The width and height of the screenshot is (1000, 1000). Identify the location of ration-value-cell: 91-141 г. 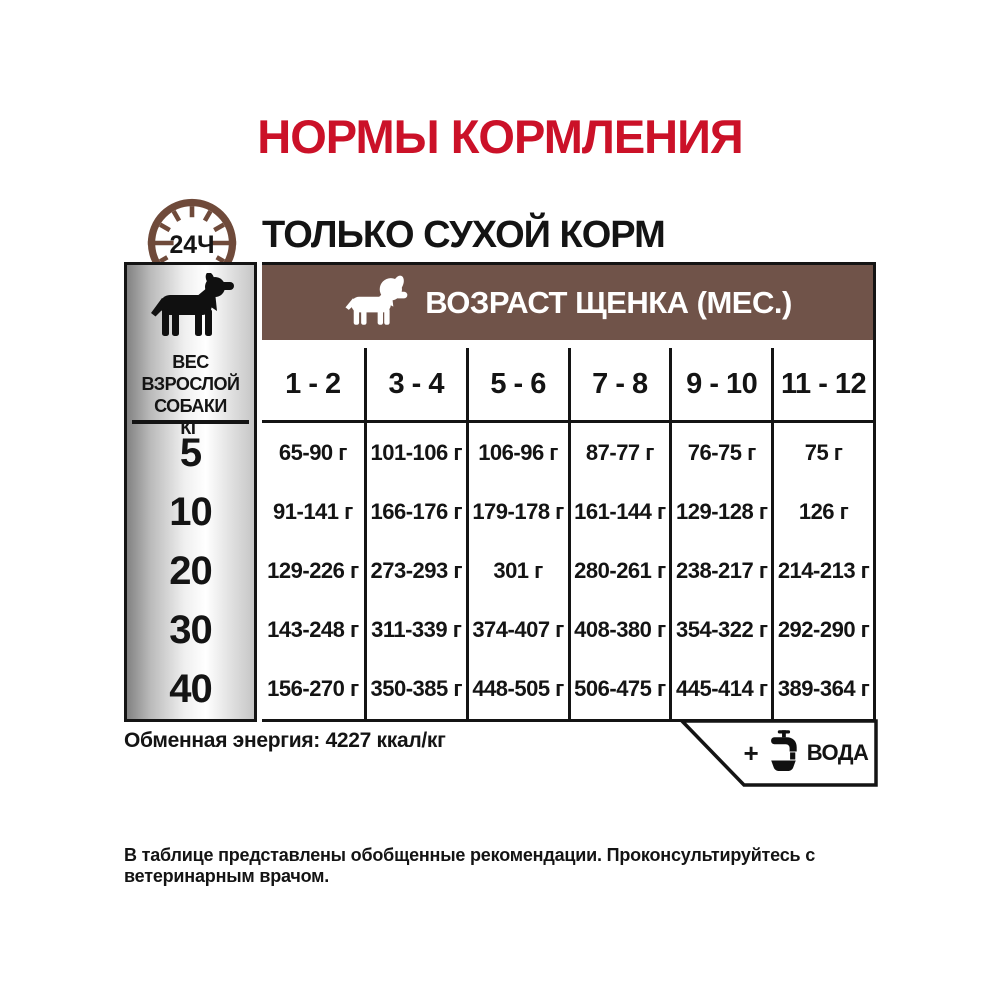
(313, 511).